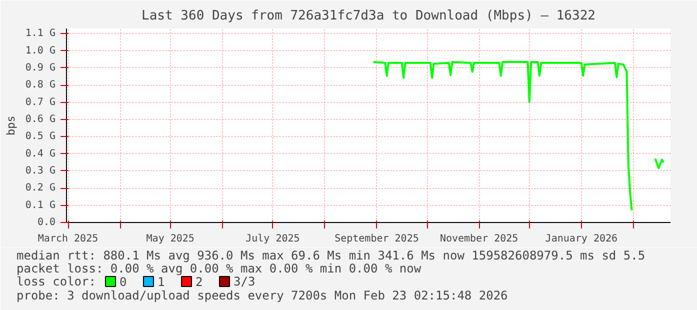  I want to click on x-tick-label: January 2026, so click(581, 239).